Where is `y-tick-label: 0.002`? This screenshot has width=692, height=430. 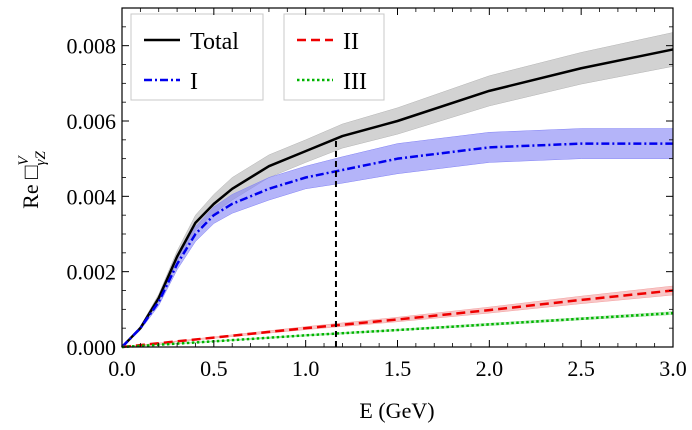
y-tick-label: 0.002 is located at coordinates (92, 272).